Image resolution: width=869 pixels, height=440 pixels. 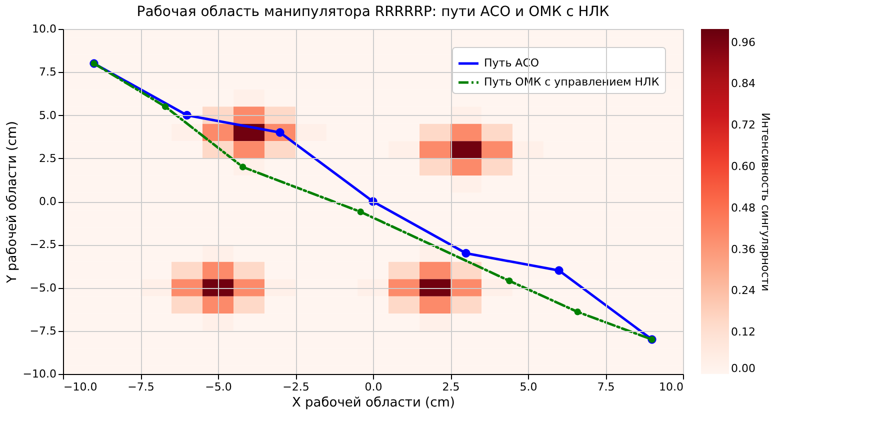 I want to click on x-tick-label: −5.0, so click(x=218, y=387).